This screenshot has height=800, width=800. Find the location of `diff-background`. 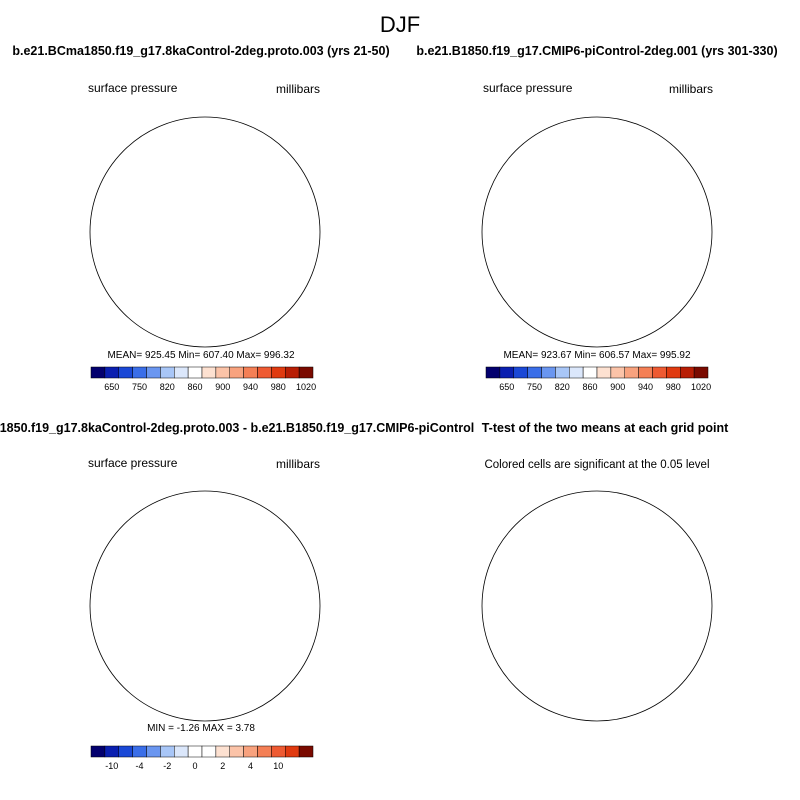

diff-background is located at coordinates (205, 606).